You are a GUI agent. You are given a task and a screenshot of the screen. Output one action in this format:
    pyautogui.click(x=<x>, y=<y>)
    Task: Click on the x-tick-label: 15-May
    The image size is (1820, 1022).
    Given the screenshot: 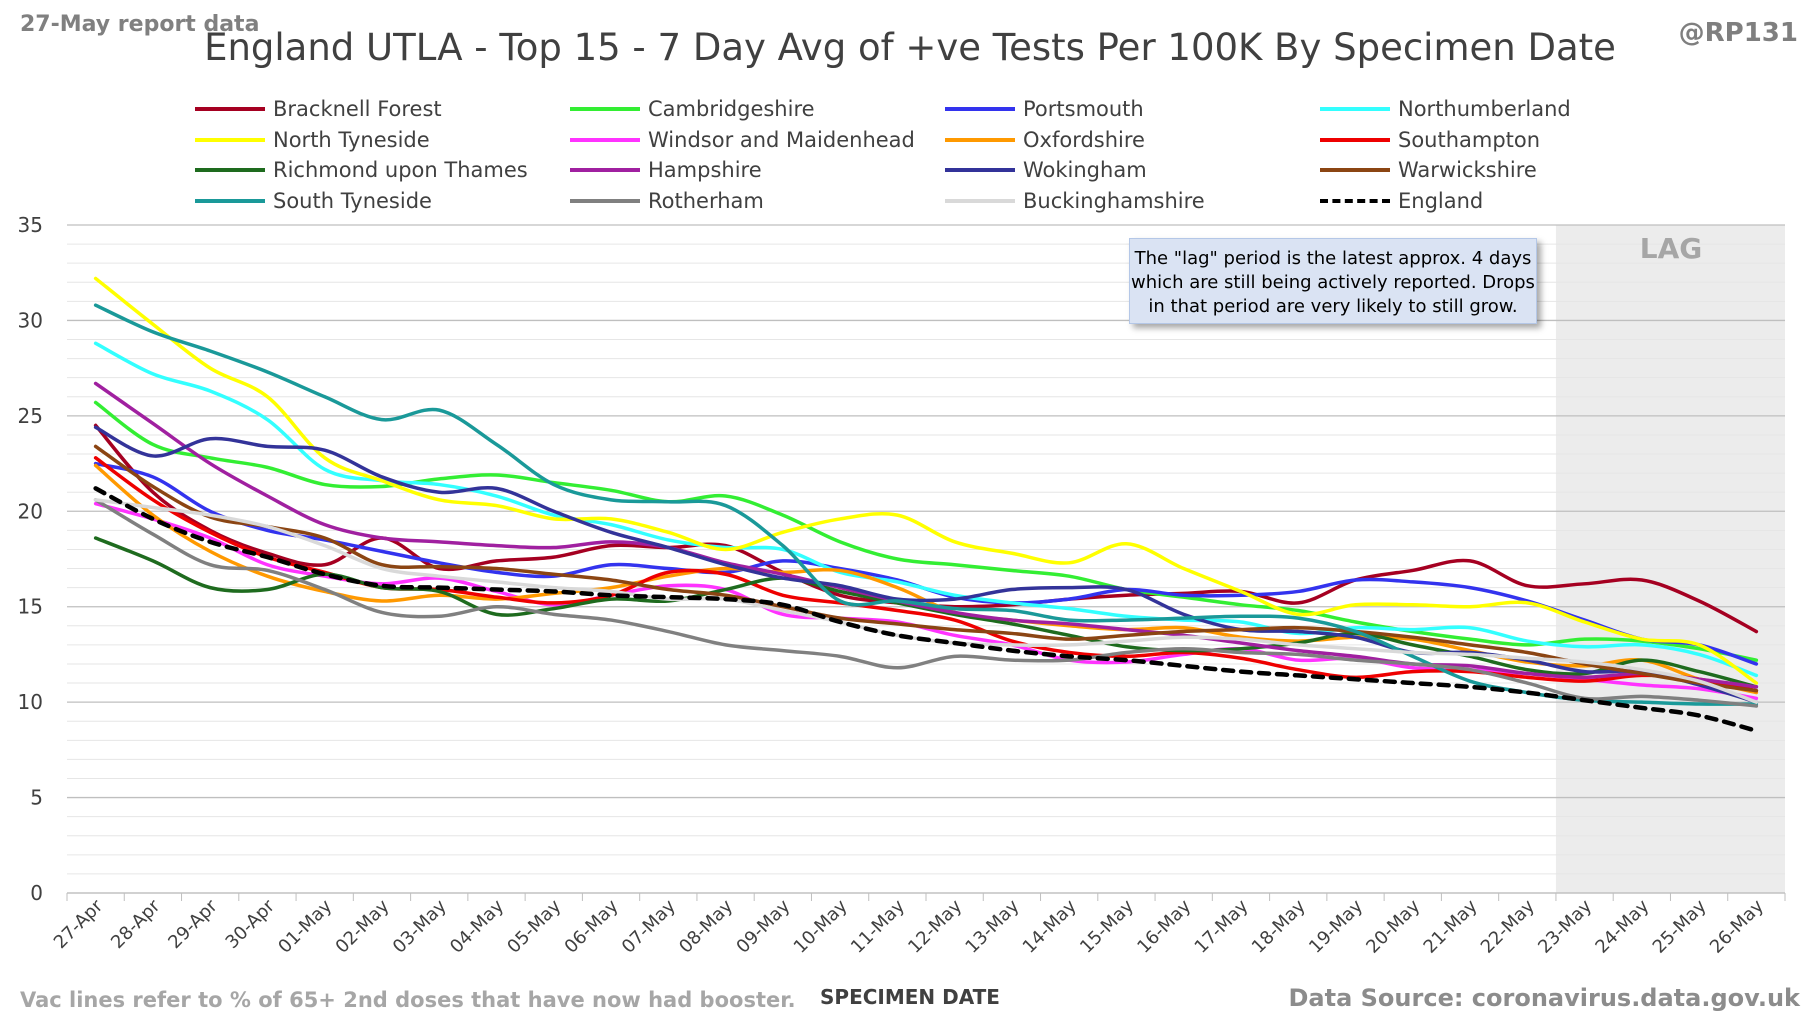 What is the action you would take?
    pyautogui.click(x=1107, y=926)
    